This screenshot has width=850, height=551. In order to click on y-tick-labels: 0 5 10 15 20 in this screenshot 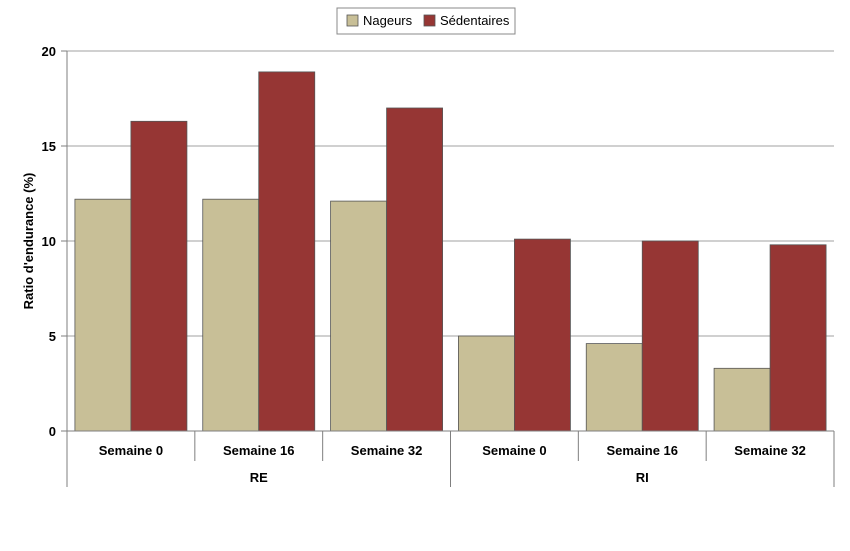, I will do `click(54, 241)`.